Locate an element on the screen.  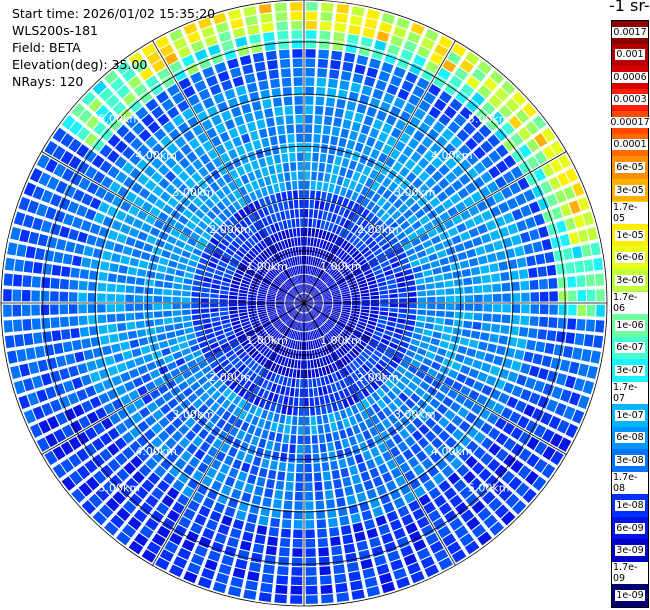
colorbar-segment: 6e-07 is located at coordinates (630, 348).